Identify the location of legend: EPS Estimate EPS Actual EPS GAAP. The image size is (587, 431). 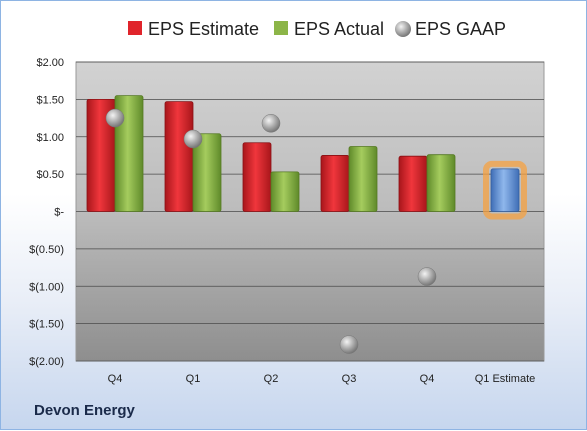
(317, 29).